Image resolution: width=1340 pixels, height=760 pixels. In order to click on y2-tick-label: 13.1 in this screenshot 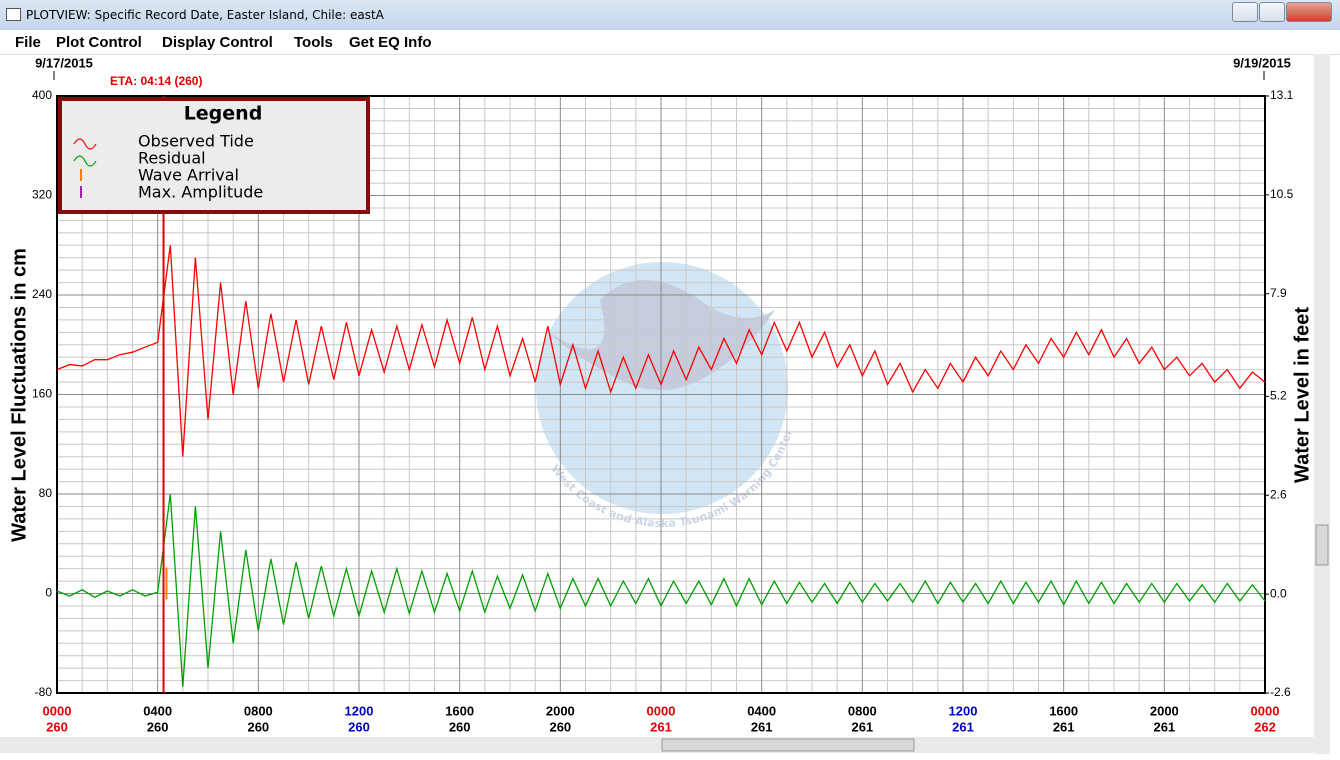, I will do `click(1282, 95)`.